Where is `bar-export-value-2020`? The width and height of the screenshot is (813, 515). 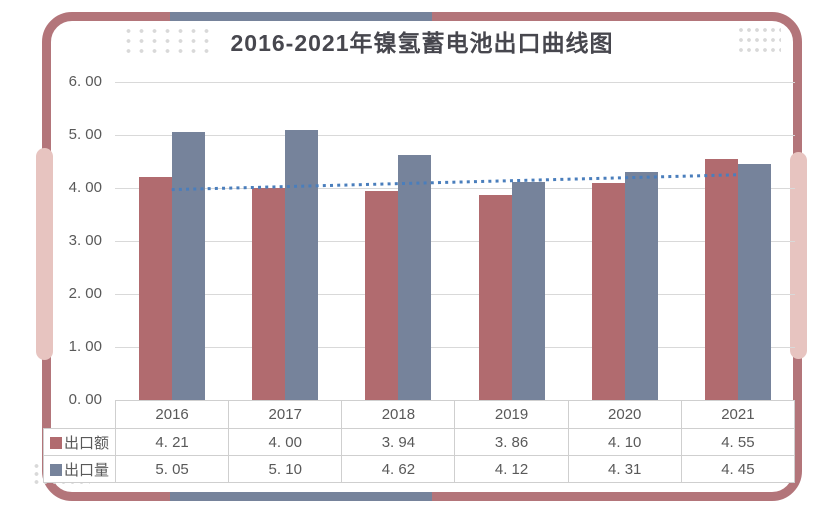 bar-export-value-2020 is located at coordinates (608, 291).